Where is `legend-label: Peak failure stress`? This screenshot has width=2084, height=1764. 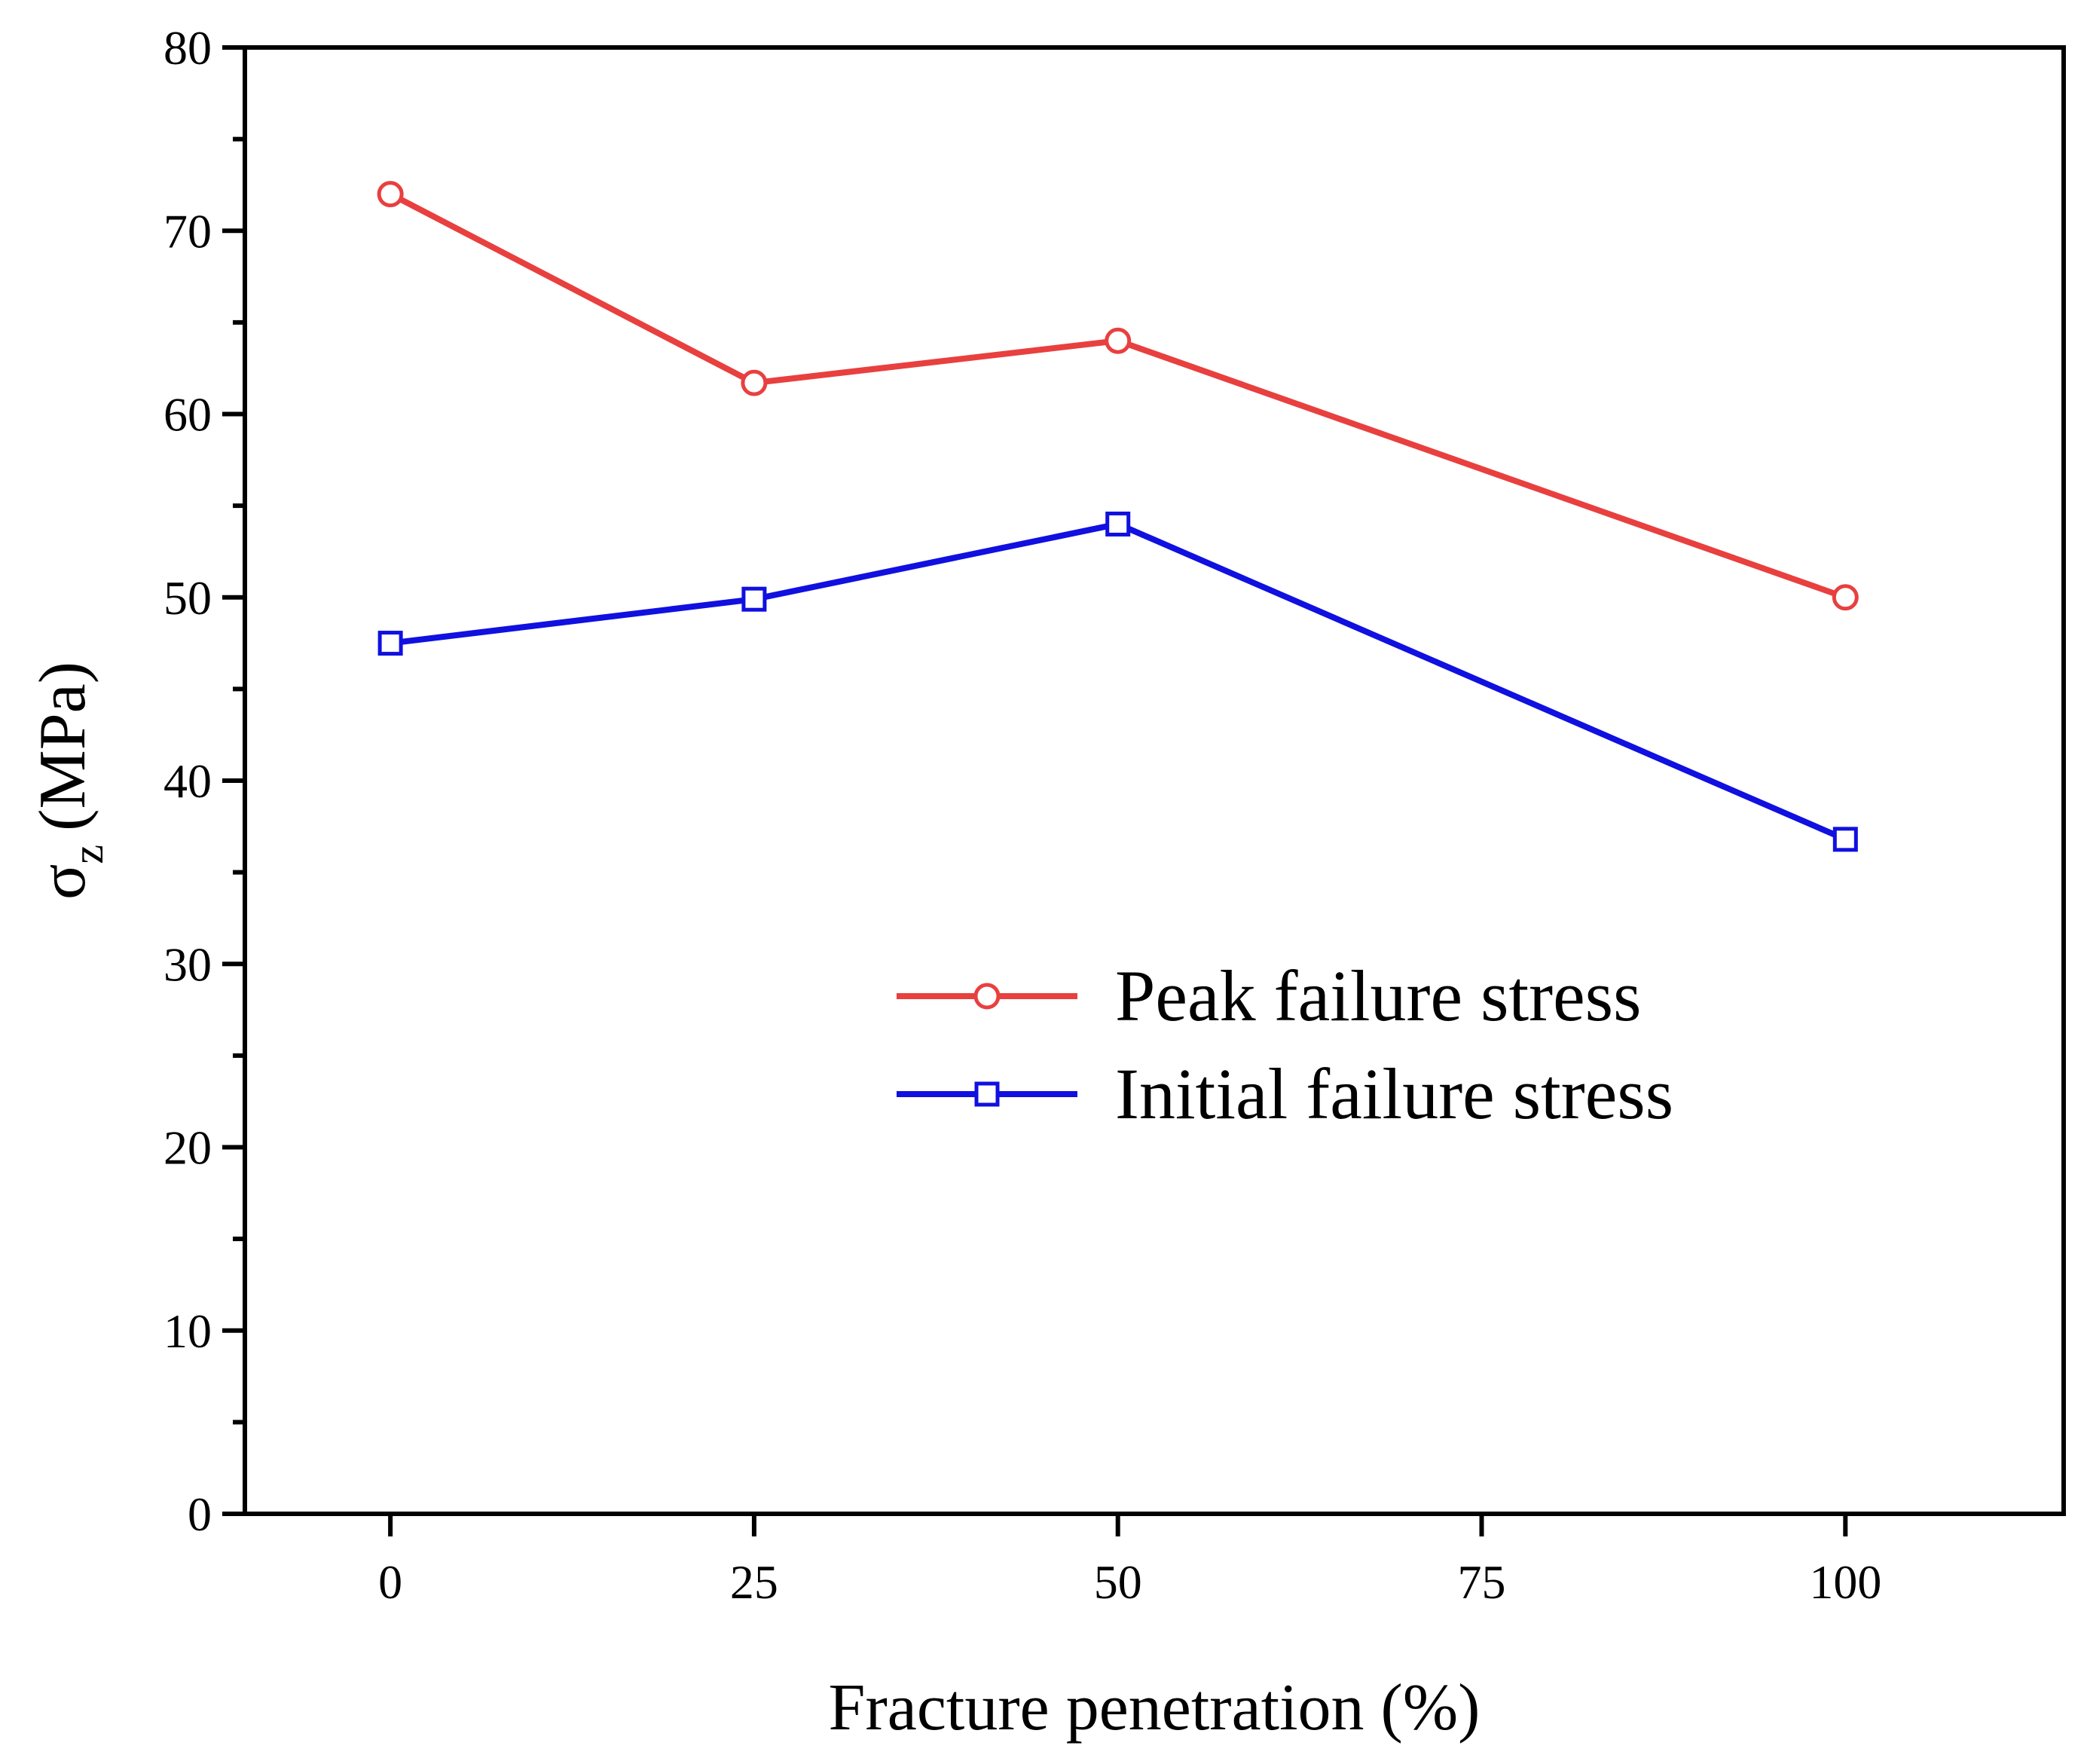 legend-label: Peak failure stress is located at coordinates (1378, 995).